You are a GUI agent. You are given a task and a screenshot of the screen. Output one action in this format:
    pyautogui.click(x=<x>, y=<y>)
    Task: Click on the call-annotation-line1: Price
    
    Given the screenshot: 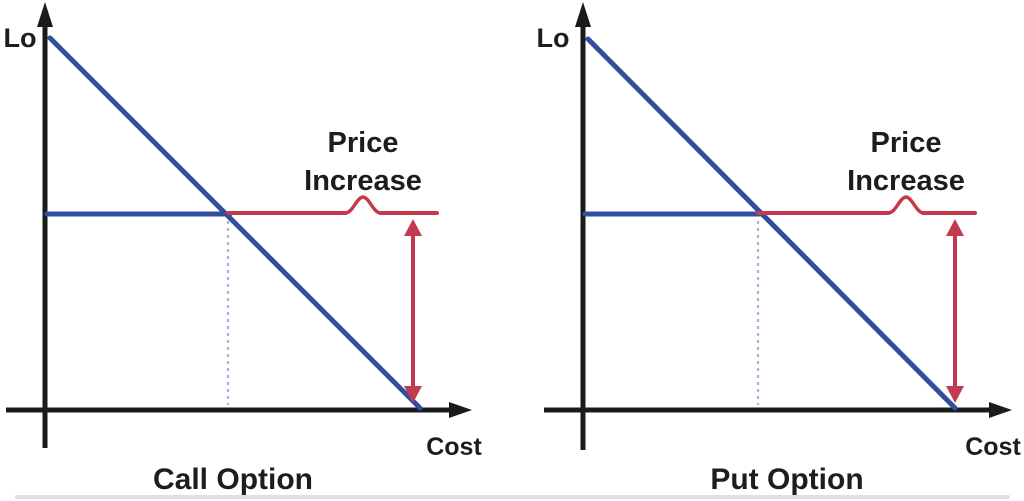 What is the action you would take?
    pyautogui.click(x=363, y=143)
    